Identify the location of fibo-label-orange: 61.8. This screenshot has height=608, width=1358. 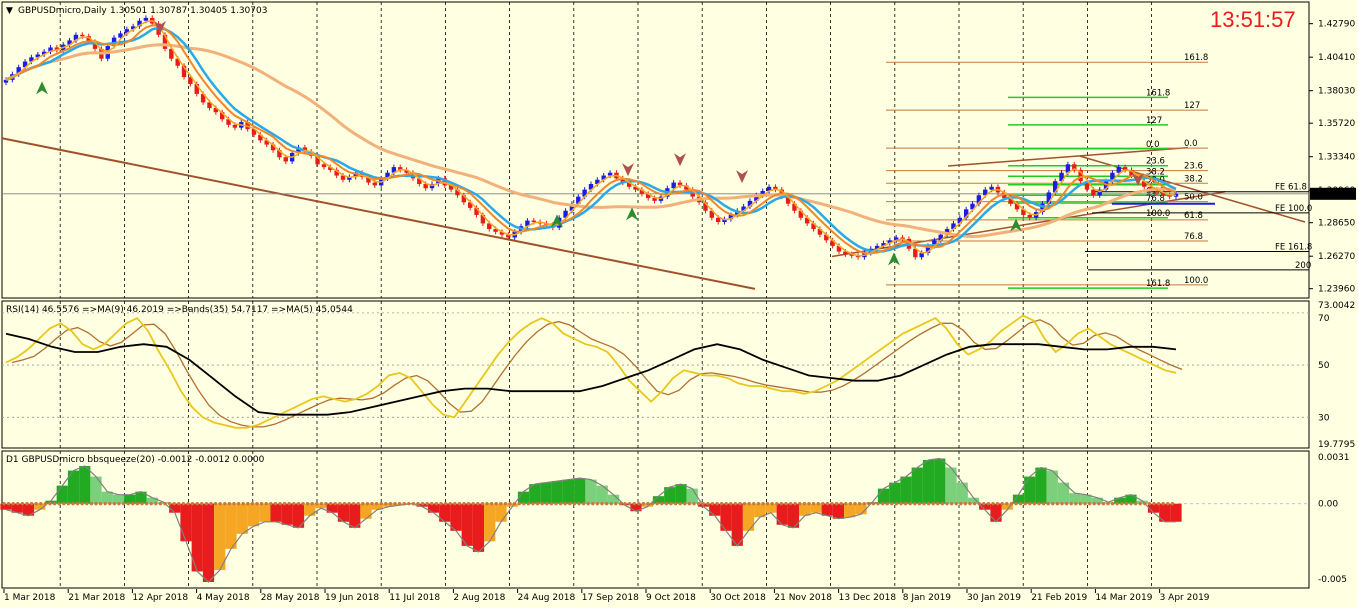
(1193, 216).